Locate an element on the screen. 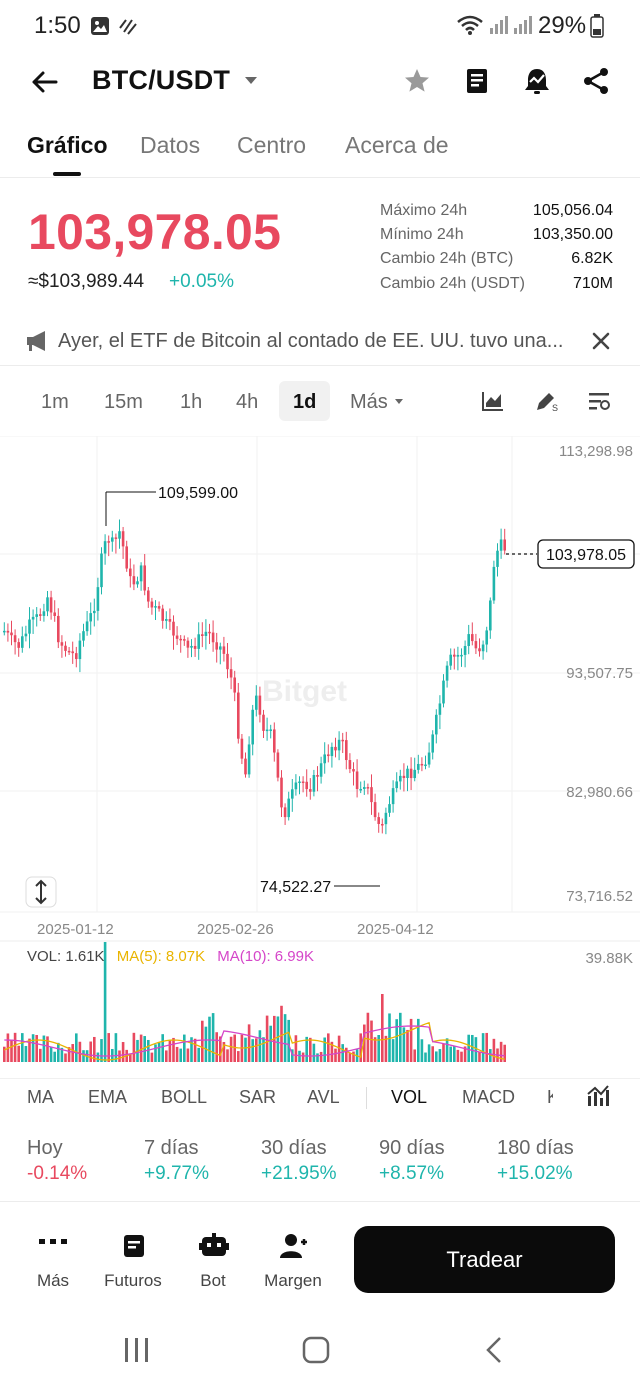 This screenshot has height=1387, width=640. cell-signal-icon is located at coordinates (499, 25).